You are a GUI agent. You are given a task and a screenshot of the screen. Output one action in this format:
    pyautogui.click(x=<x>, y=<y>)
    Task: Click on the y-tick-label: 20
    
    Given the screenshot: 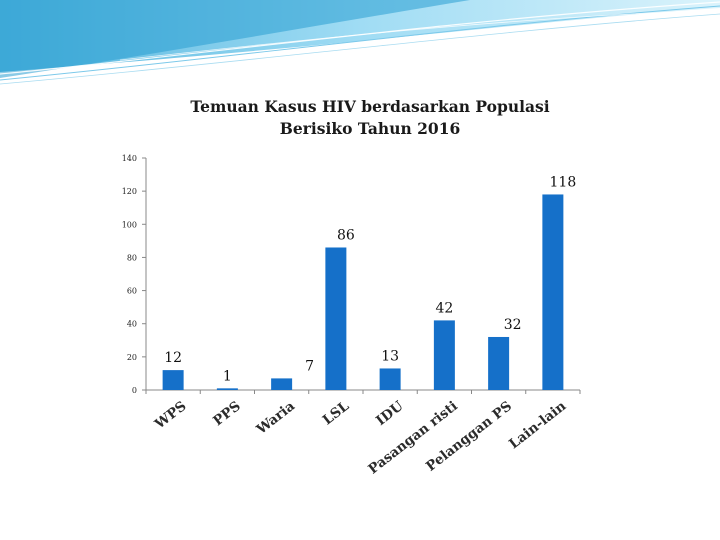 What is the action you would take?
    pyautogui.click(x=132, y=357)
    